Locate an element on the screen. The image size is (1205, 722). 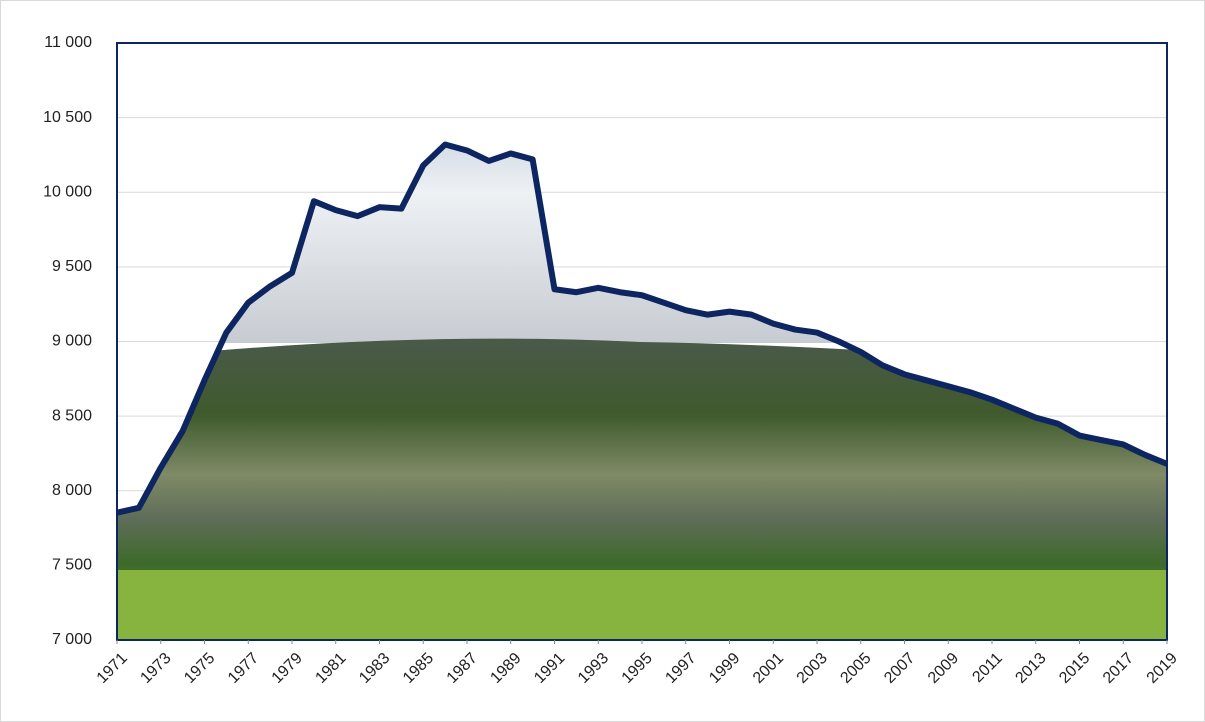
y-tick-label: 11 000 is located at coordinates (68, 42).